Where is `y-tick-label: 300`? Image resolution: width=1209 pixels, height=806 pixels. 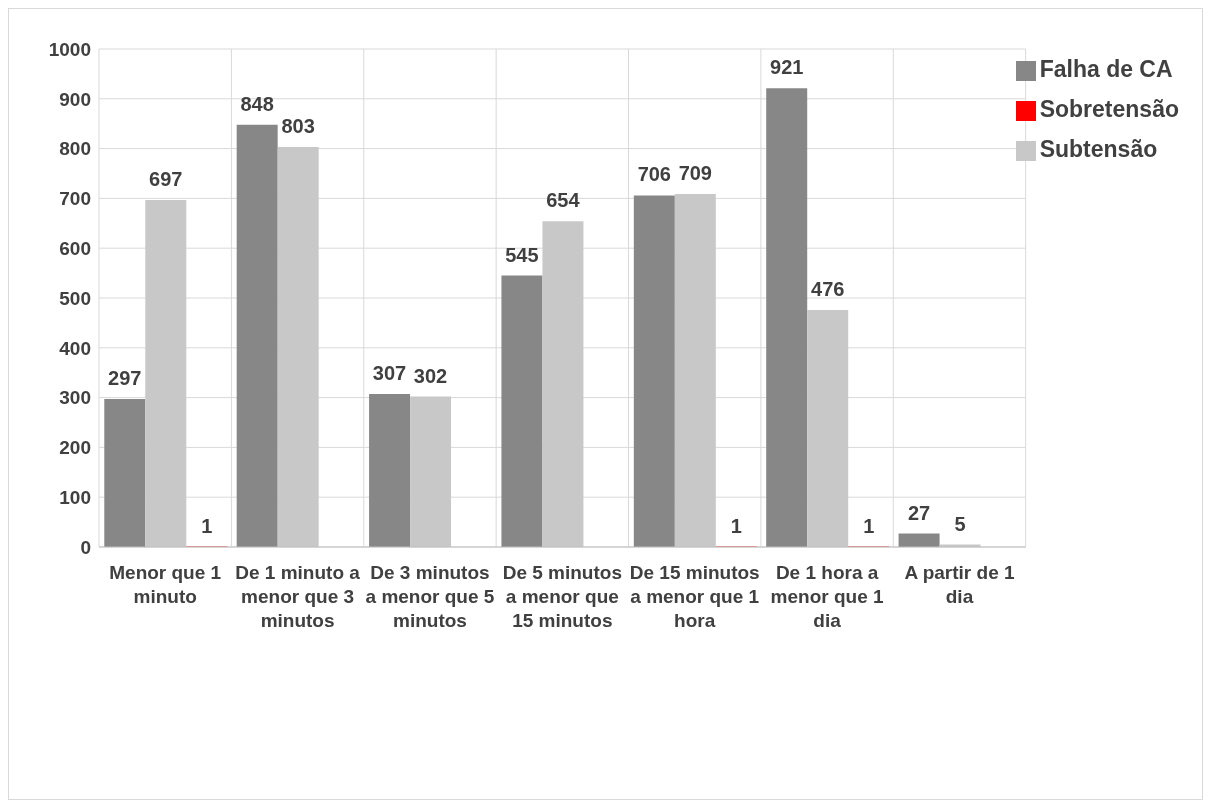
y-tick-label: 300 is located at coordinates (75, 398).